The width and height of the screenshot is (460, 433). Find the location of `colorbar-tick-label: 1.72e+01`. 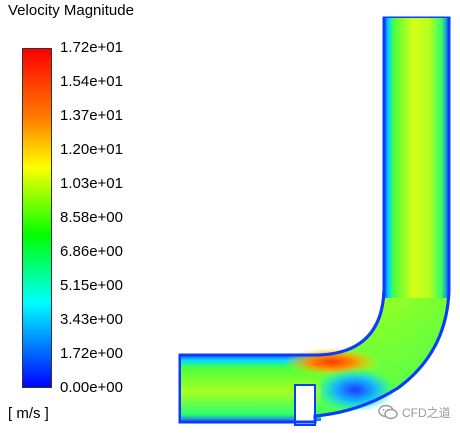

colorbar-tick-label: 1.72e+01 is located at coordinates (91, 47).